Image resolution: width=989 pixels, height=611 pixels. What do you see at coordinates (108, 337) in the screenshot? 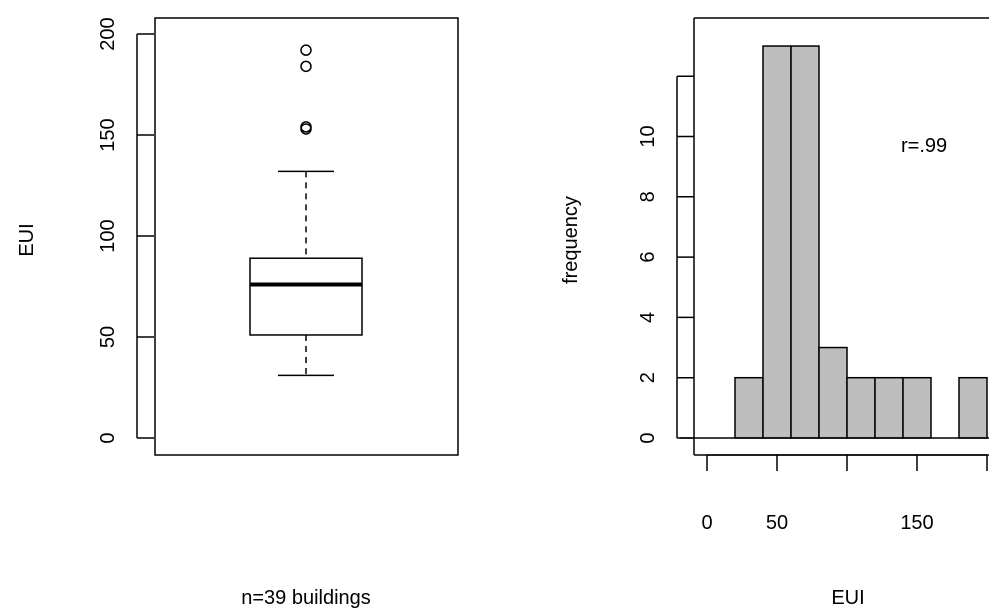
I see `boxplot-y-tick-label: 50` at bounding box center [108, 337].